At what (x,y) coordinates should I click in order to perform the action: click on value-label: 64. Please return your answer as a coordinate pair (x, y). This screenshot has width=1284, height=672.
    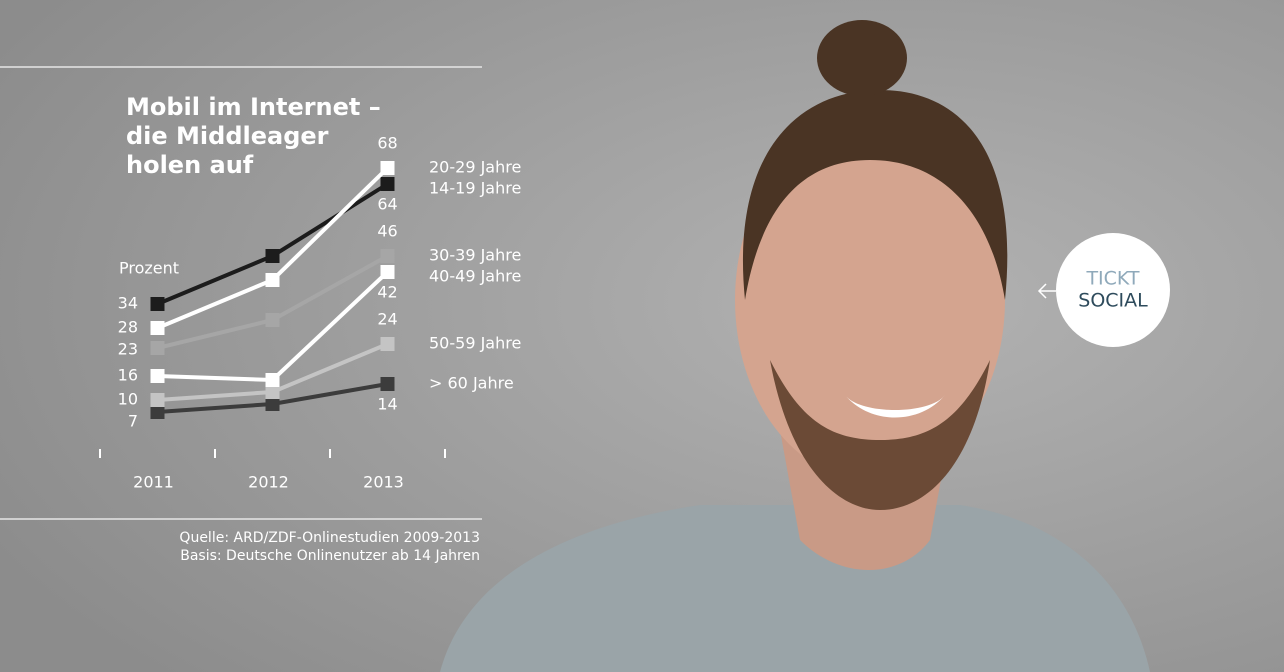
    Looking at the image, I should click on (387, 204).